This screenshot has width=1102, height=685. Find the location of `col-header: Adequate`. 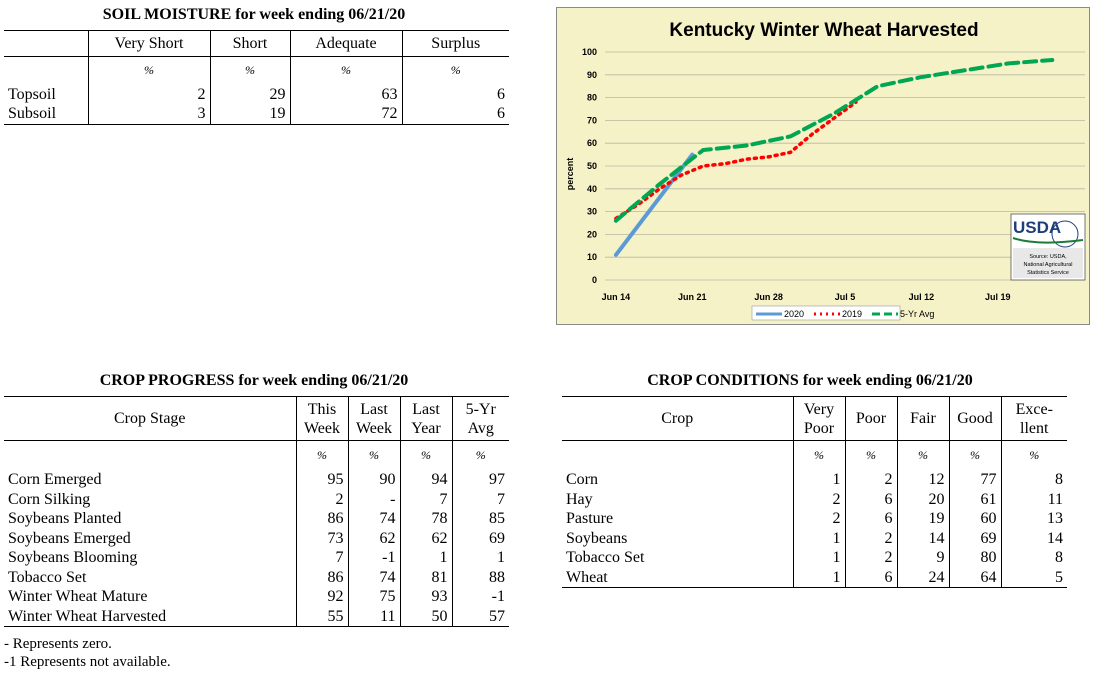

col-header: Adequate is located at coordinates (345, 43).